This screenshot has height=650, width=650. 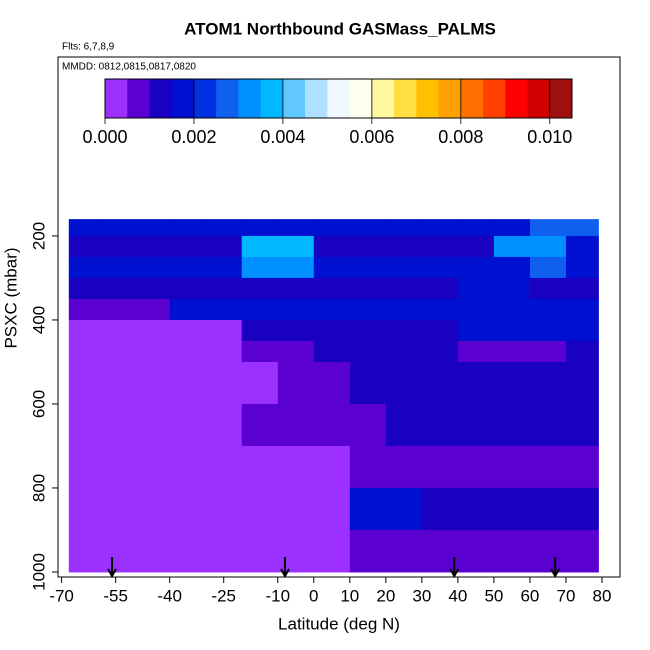 I want to click on chart-title: ATOM1 Northbound GASMass_PALMS, so click(x=340, y=28).